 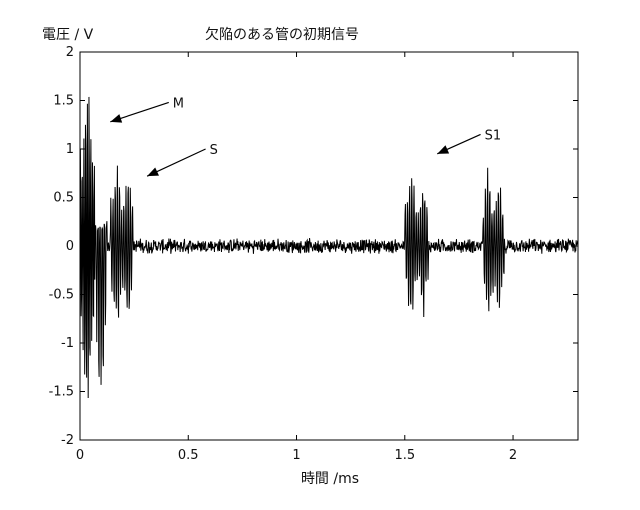 I want to click on y-tick-label: -0.5, so click(x=61, y=295).